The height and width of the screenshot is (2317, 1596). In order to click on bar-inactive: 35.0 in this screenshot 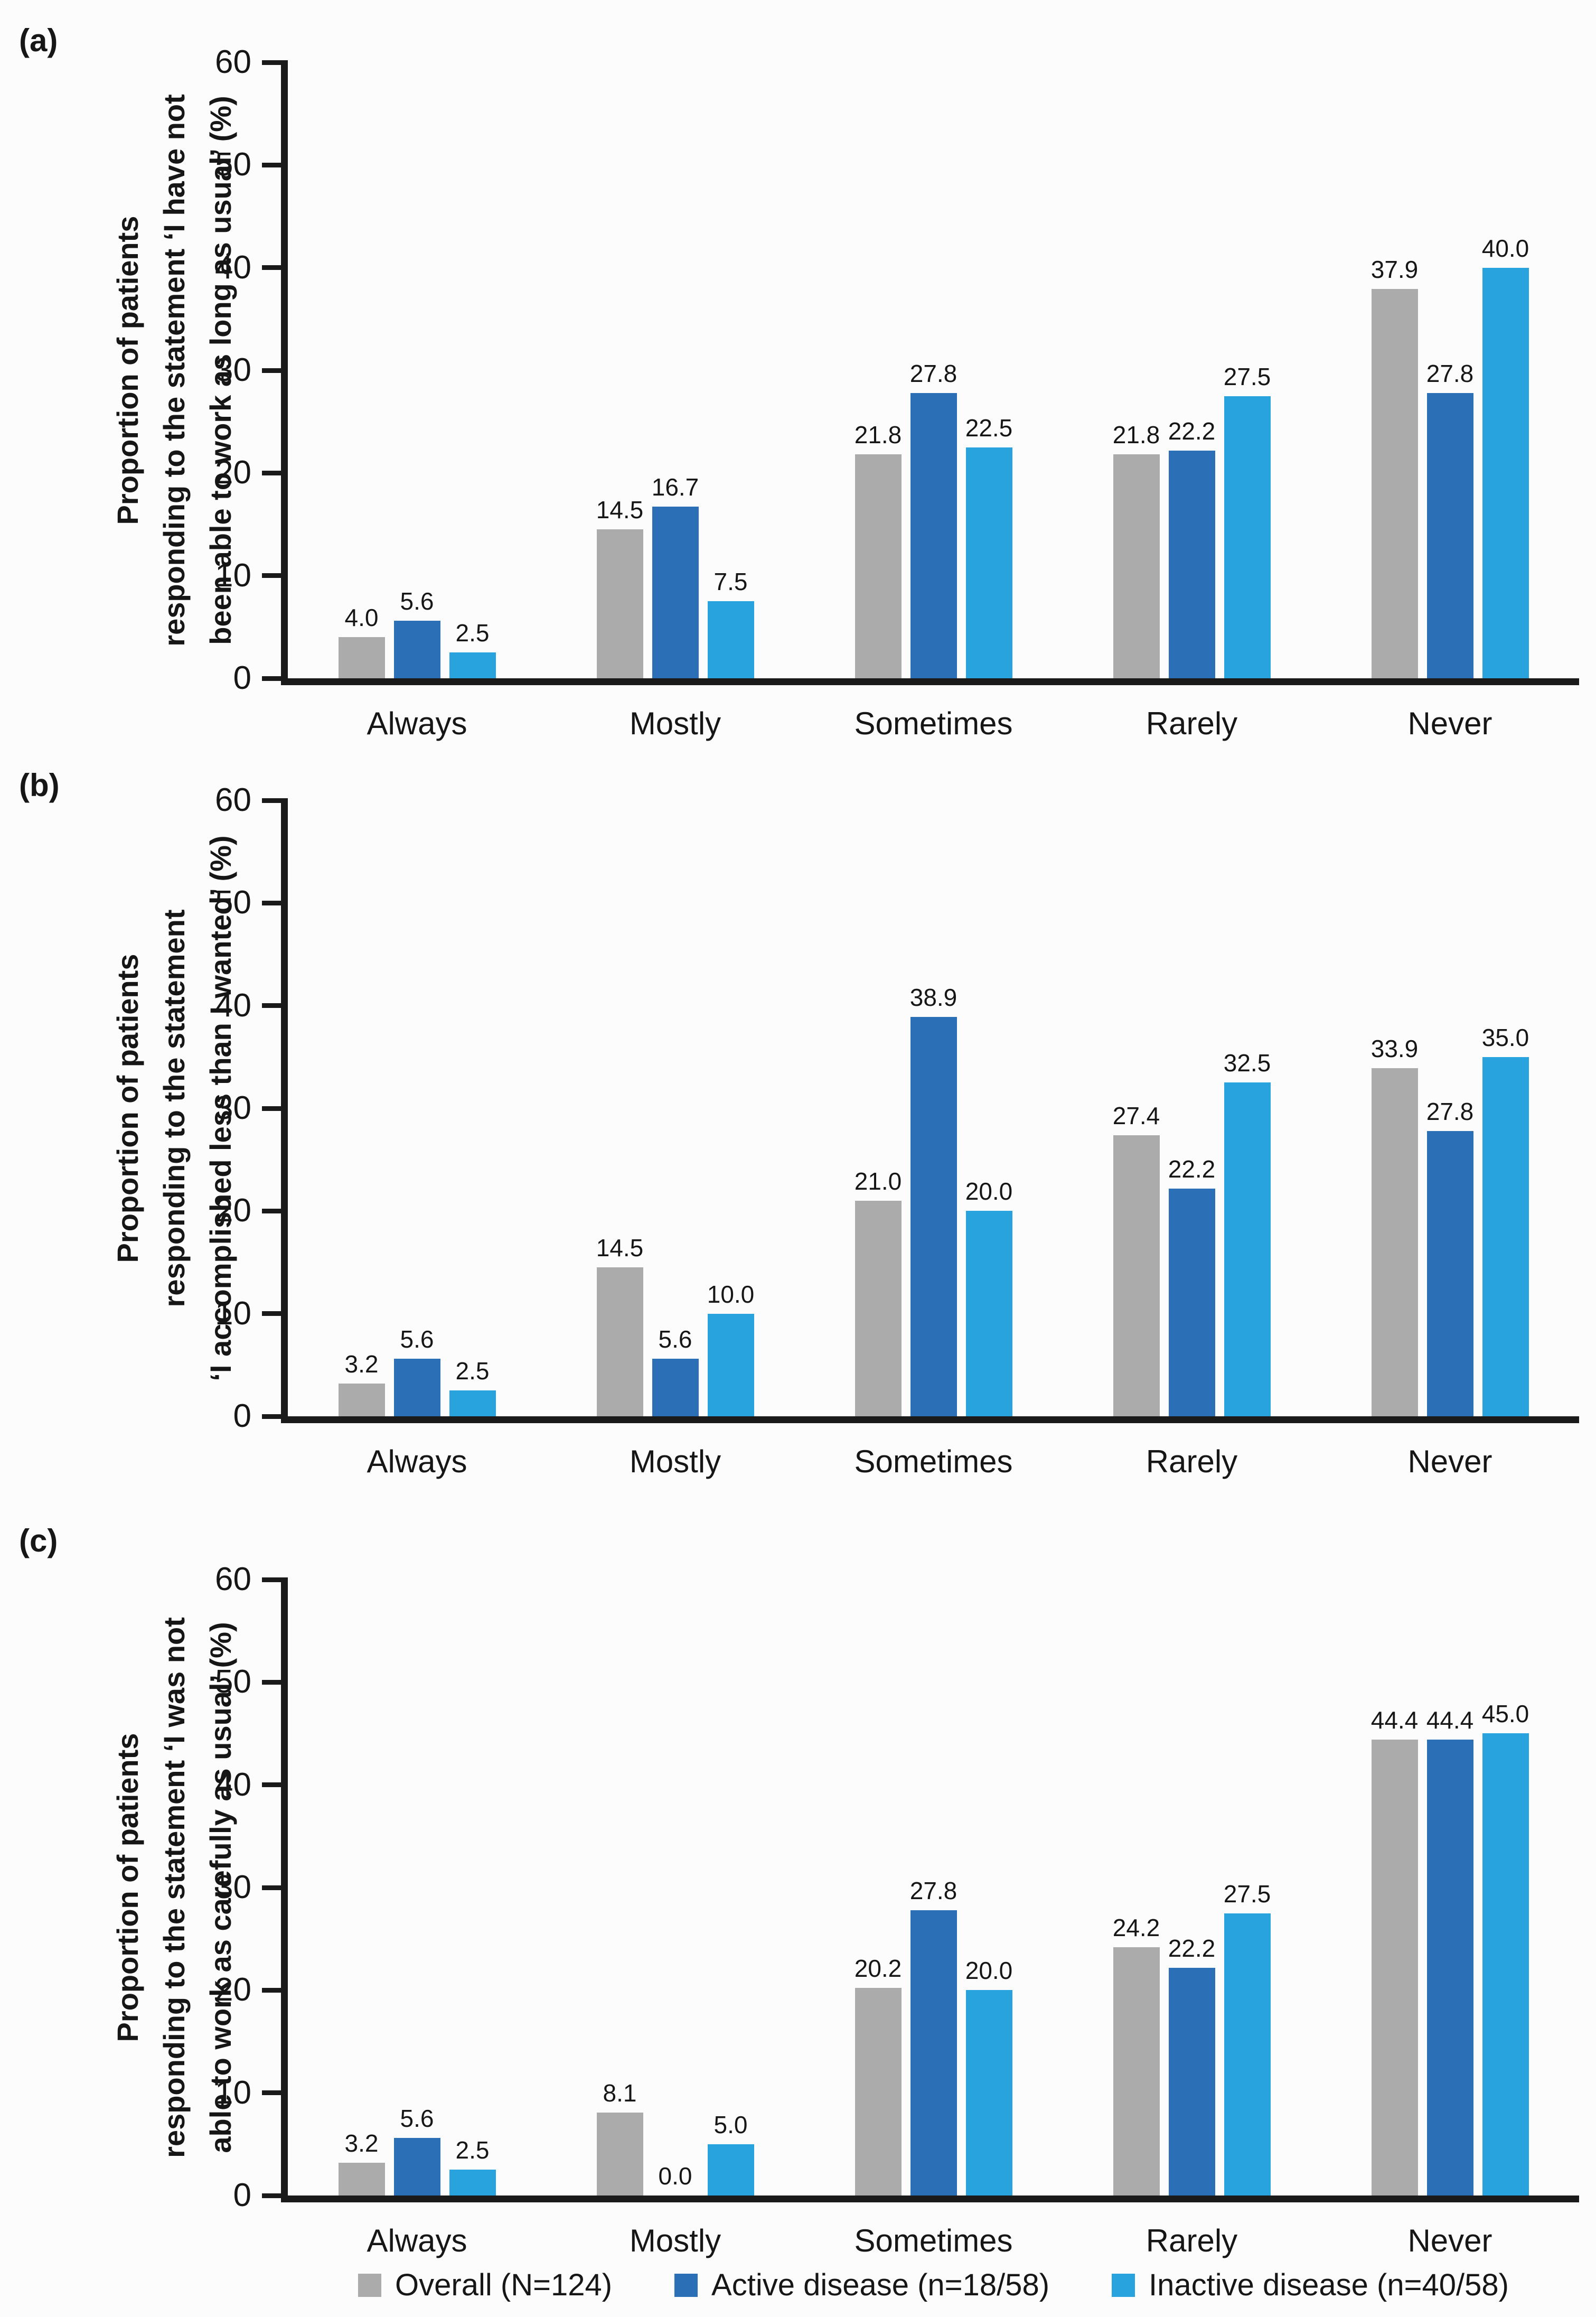, I will do `click(1505, 1220)`.